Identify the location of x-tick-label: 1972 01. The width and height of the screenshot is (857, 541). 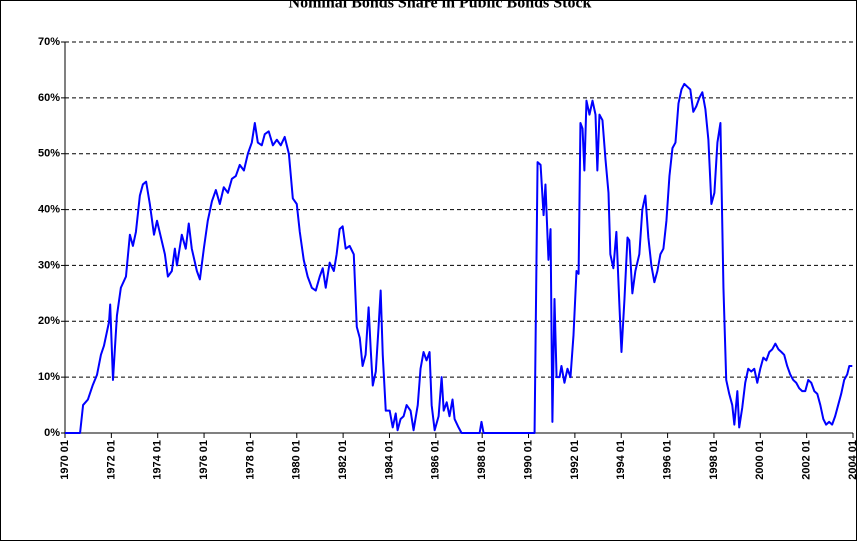
(111, 460).